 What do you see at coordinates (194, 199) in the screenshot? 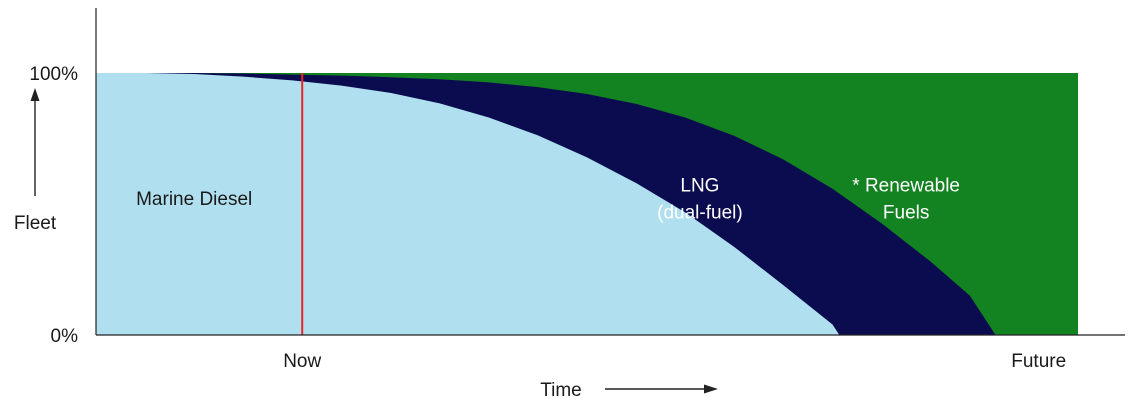
I see `area-label-marine-diesel: Marine Diesel` at bounding box center [194, 199].